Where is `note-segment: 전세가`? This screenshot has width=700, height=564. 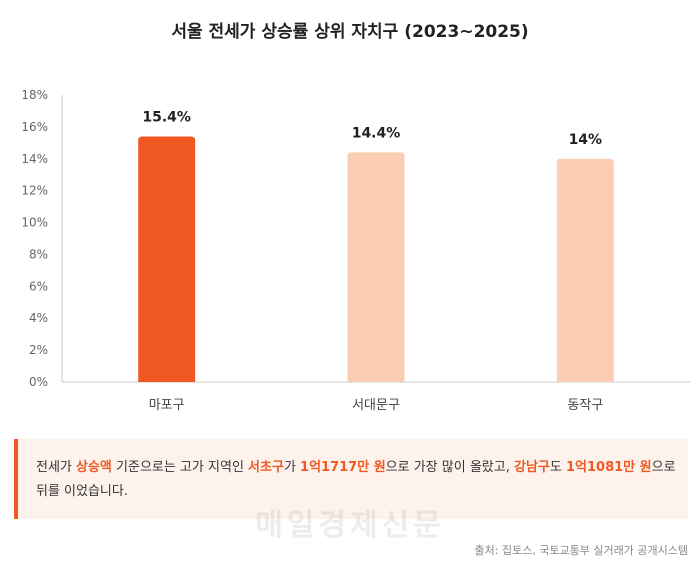
note-segment: 전세가 is located at coordinates (56, 467).